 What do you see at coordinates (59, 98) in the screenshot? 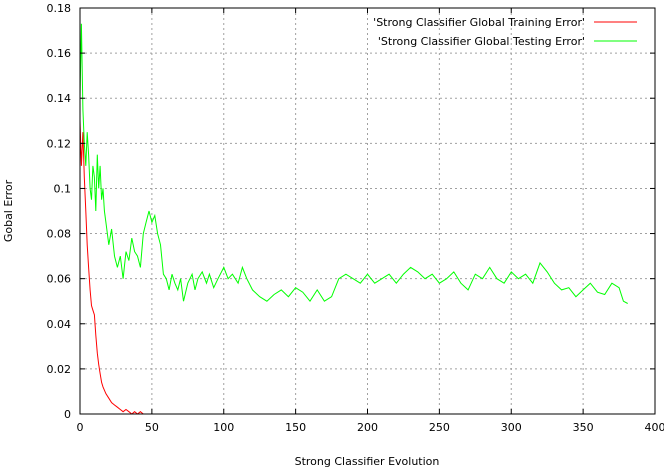
I see `y-tick-label: 0.14` at bounding box center [59, 98].